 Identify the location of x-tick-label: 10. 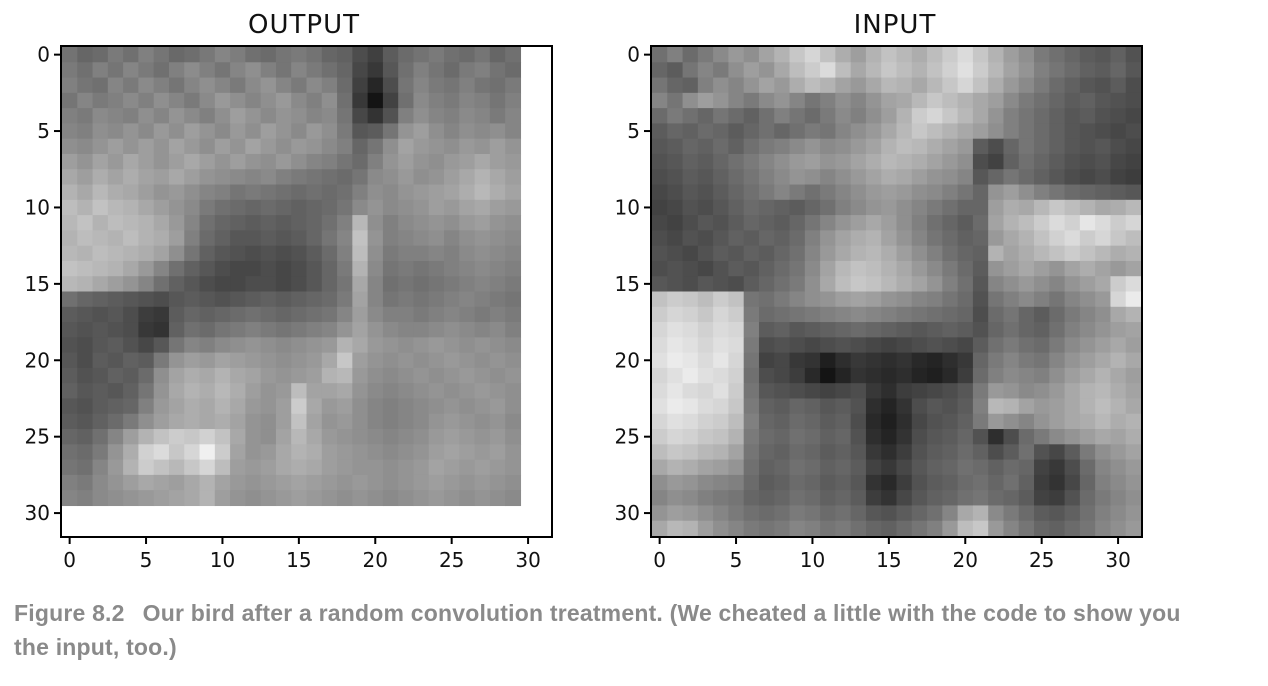
(812, 560).